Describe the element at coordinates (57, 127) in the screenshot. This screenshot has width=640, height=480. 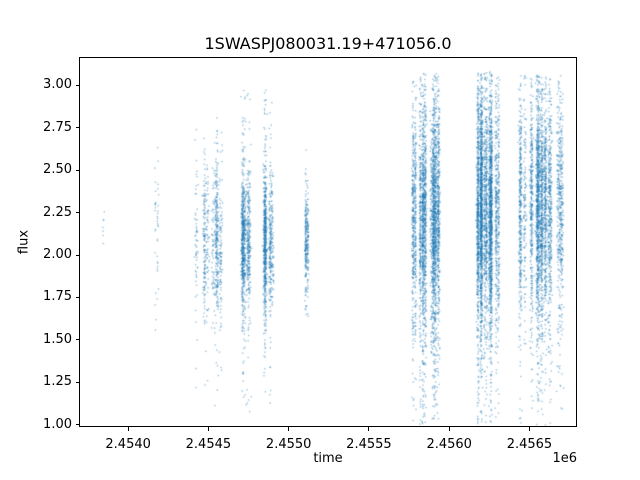
I see `y-tick-label: 2.75` at that location.